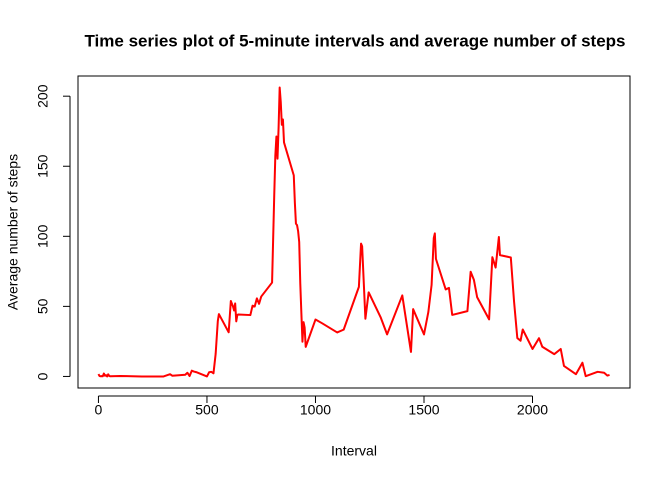 This screenshot has height=480, width=672. What do you see at coordinates (43, 236) in the screenshot?
I see `y-tick-label: 100` at bounding box center [43, 236].